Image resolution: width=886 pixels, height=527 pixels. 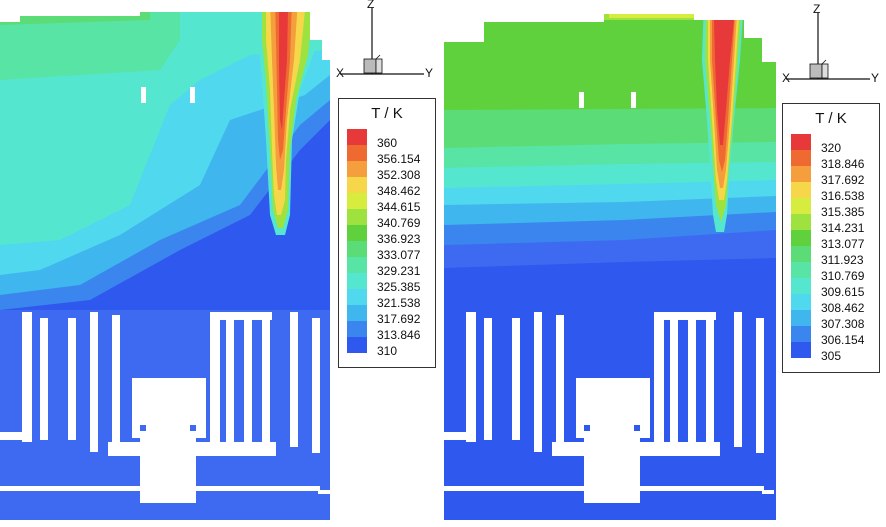 I want to click on legend-level-label: 333.077, so click(x=399, y=255).